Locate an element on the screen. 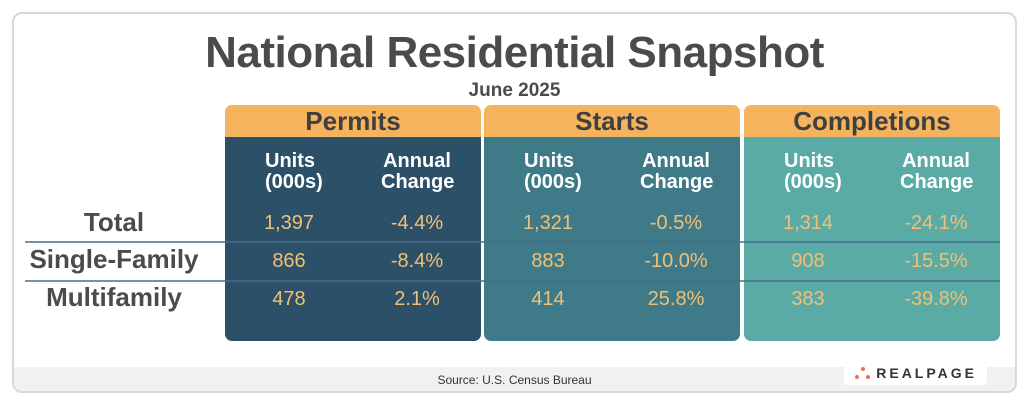 This screenshot has width=1024, height=408. panel-header: Completions is located at coordinates (872, 121).